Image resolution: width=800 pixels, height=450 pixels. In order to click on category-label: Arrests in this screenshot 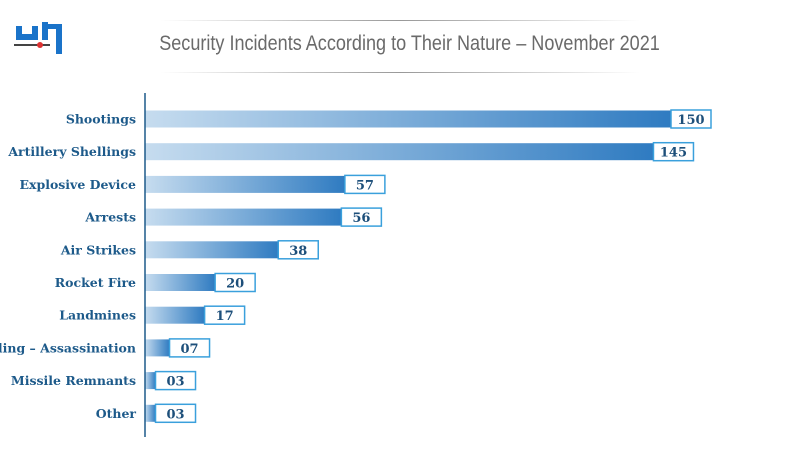, I will do `click(110, 217)`.